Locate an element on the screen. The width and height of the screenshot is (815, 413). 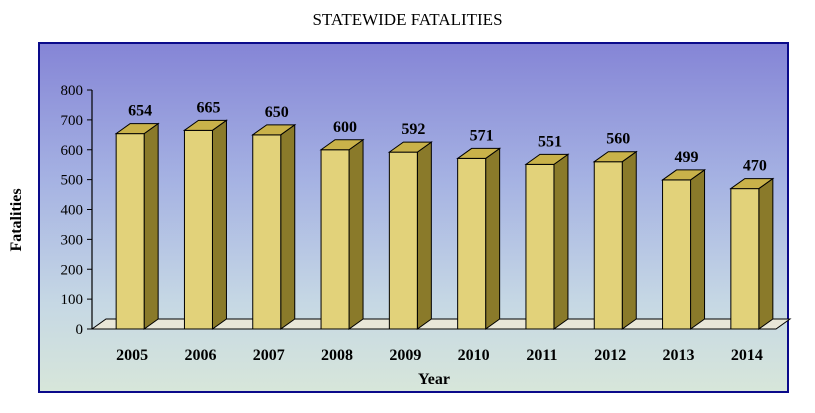
data-label: 560 is located at coordinates (618, 139).